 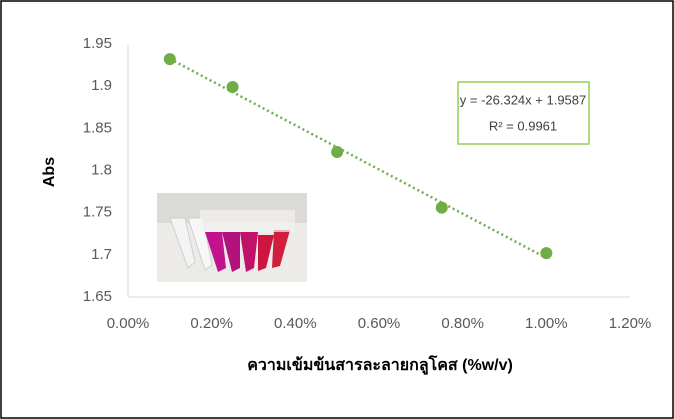 I want to click on y-tick-label: 1.85, so click(x=97, y=127).